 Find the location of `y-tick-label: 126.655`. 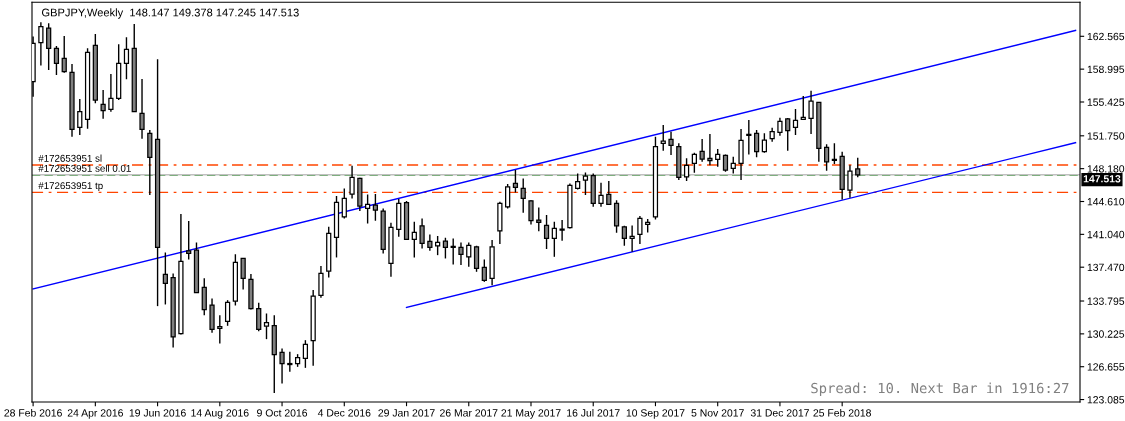

y-tick-label: 126.655 is located at coordinates (1106, 367).